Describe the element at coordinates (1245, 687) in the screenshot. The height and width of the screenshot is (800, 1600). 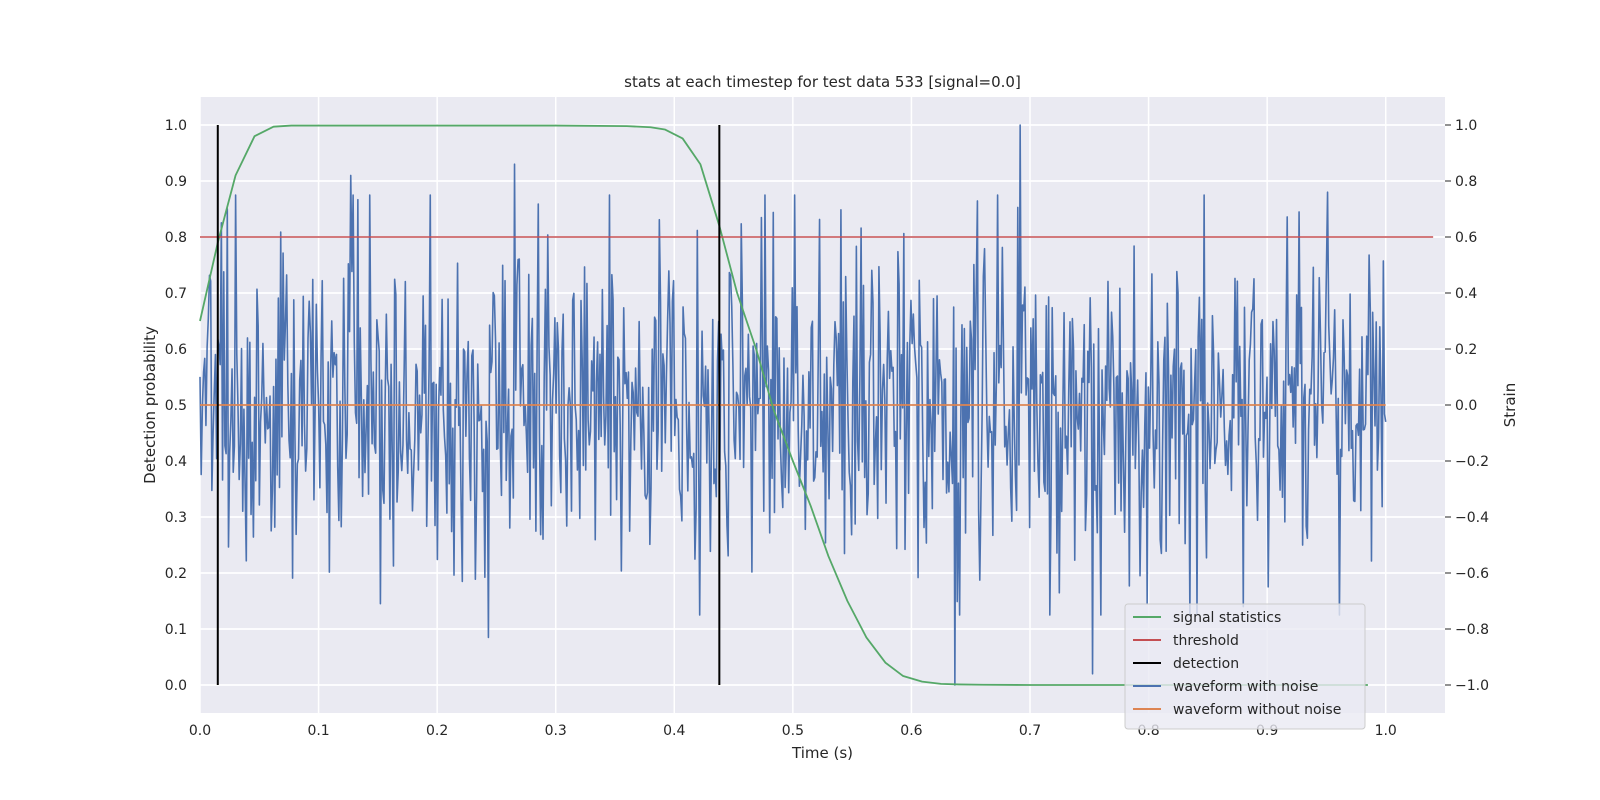
I see `legend-label: waveform with noise` at that location.